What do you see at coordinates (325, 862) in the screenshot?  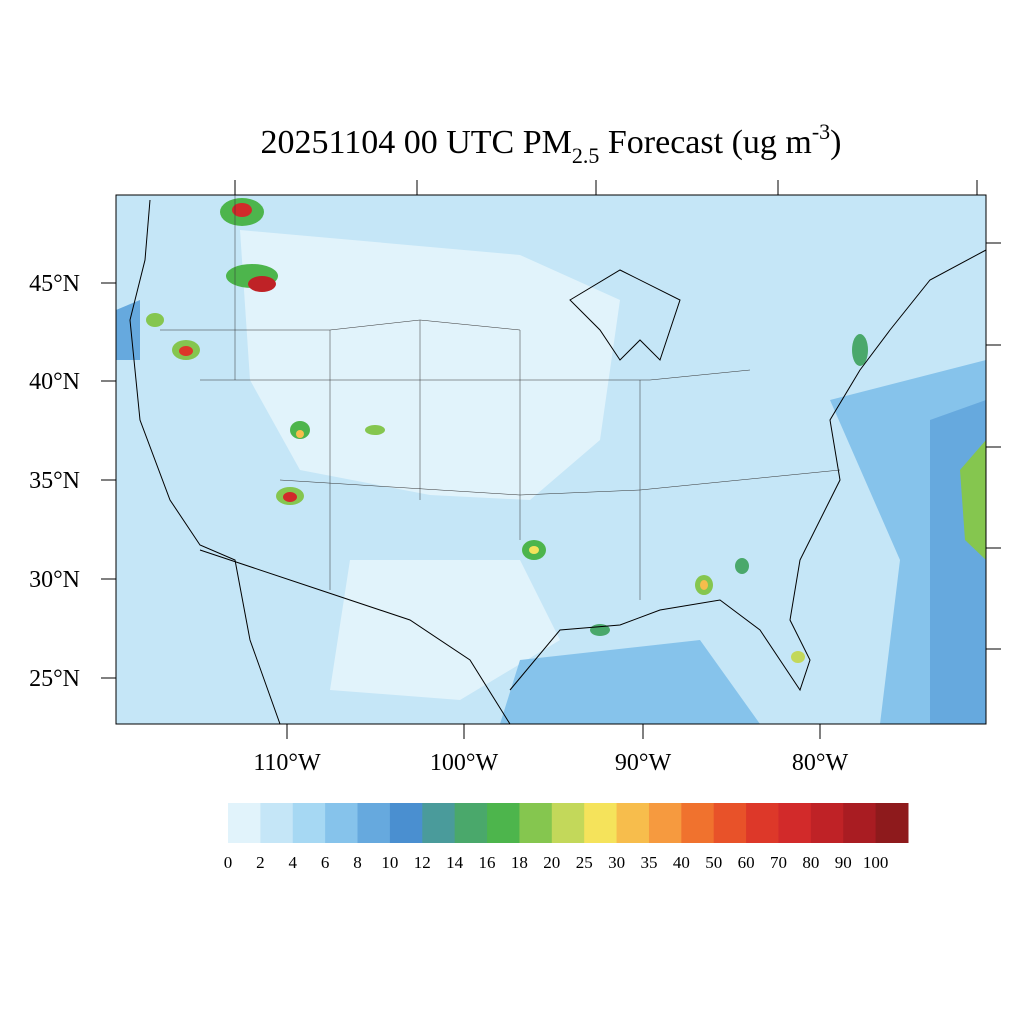 I see `colorbar-label: 6` at bounding box center [325, 862].